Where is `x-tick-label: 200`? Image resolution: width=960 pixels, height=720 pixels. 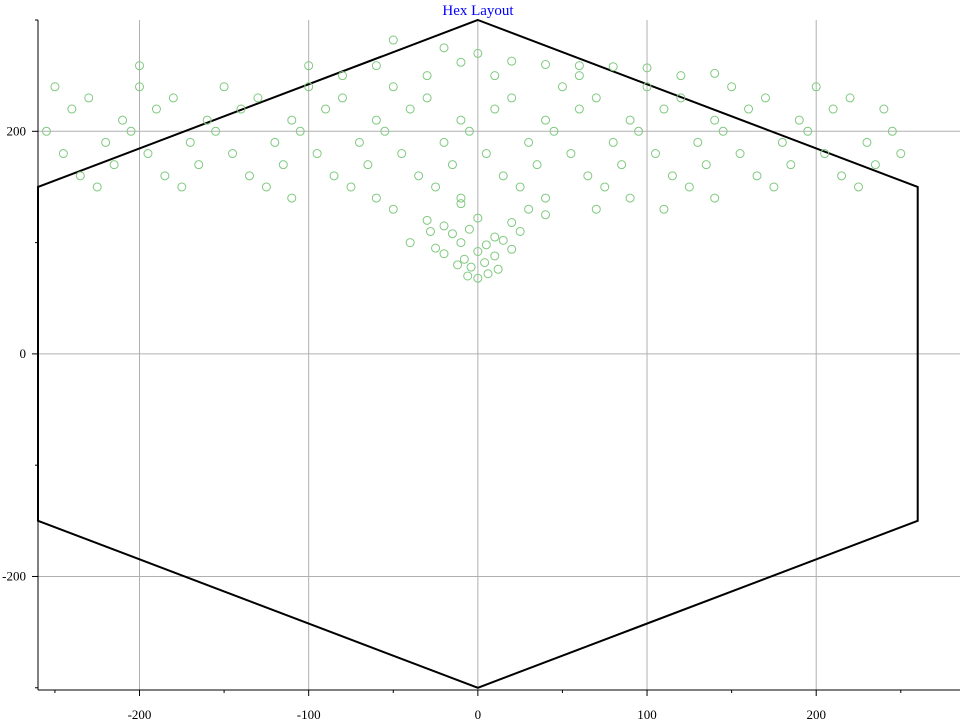 x-tick-label: 200 is located at coordinates (816, 713).